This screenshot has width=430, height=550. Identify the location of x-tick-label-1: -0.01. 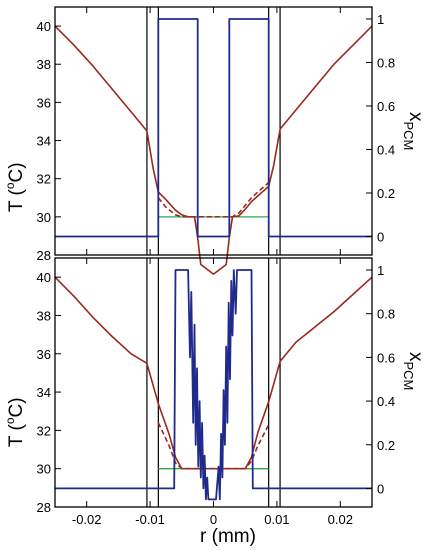
(150, 519).